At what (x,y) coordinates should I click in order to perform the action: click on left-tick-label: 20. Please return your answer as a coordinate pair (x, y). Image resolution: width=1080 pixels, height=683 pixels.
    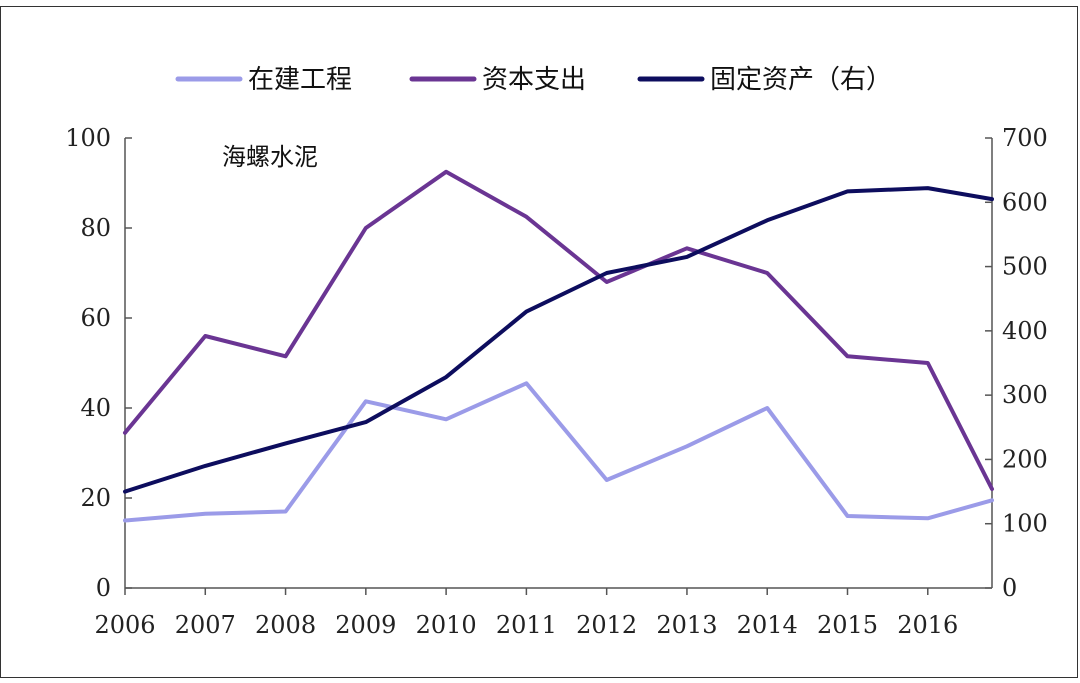
    Looking at the image, I should click on (95, 498).